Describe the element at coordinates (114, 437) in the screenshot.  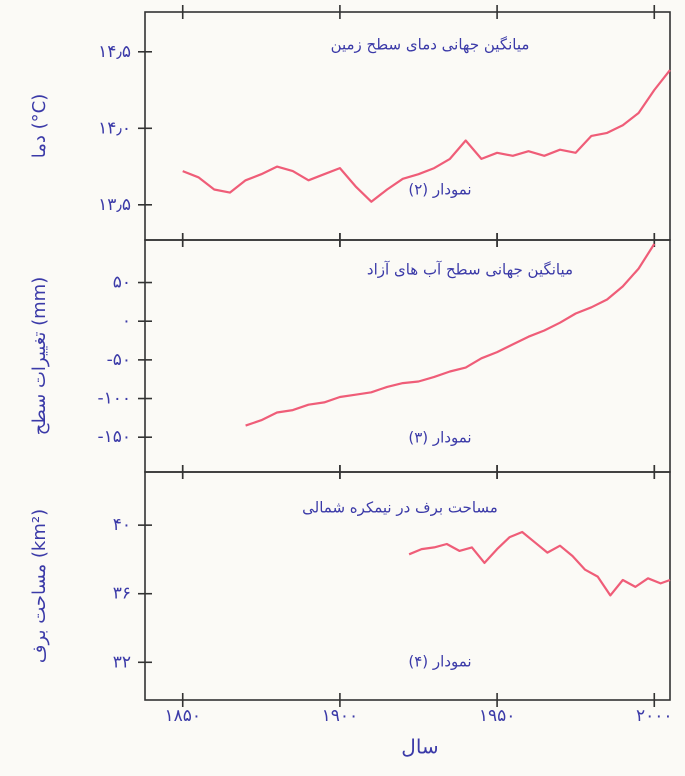
I see `y-tick-label: -۱۵۰` at that location.